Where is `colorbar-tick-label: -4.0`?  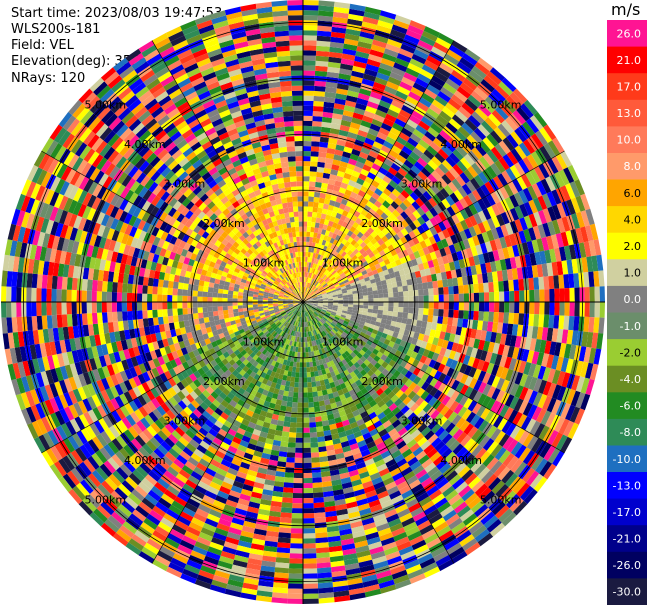
colorbar-tick-label: -4.0 is located at coordinates (630, 379).